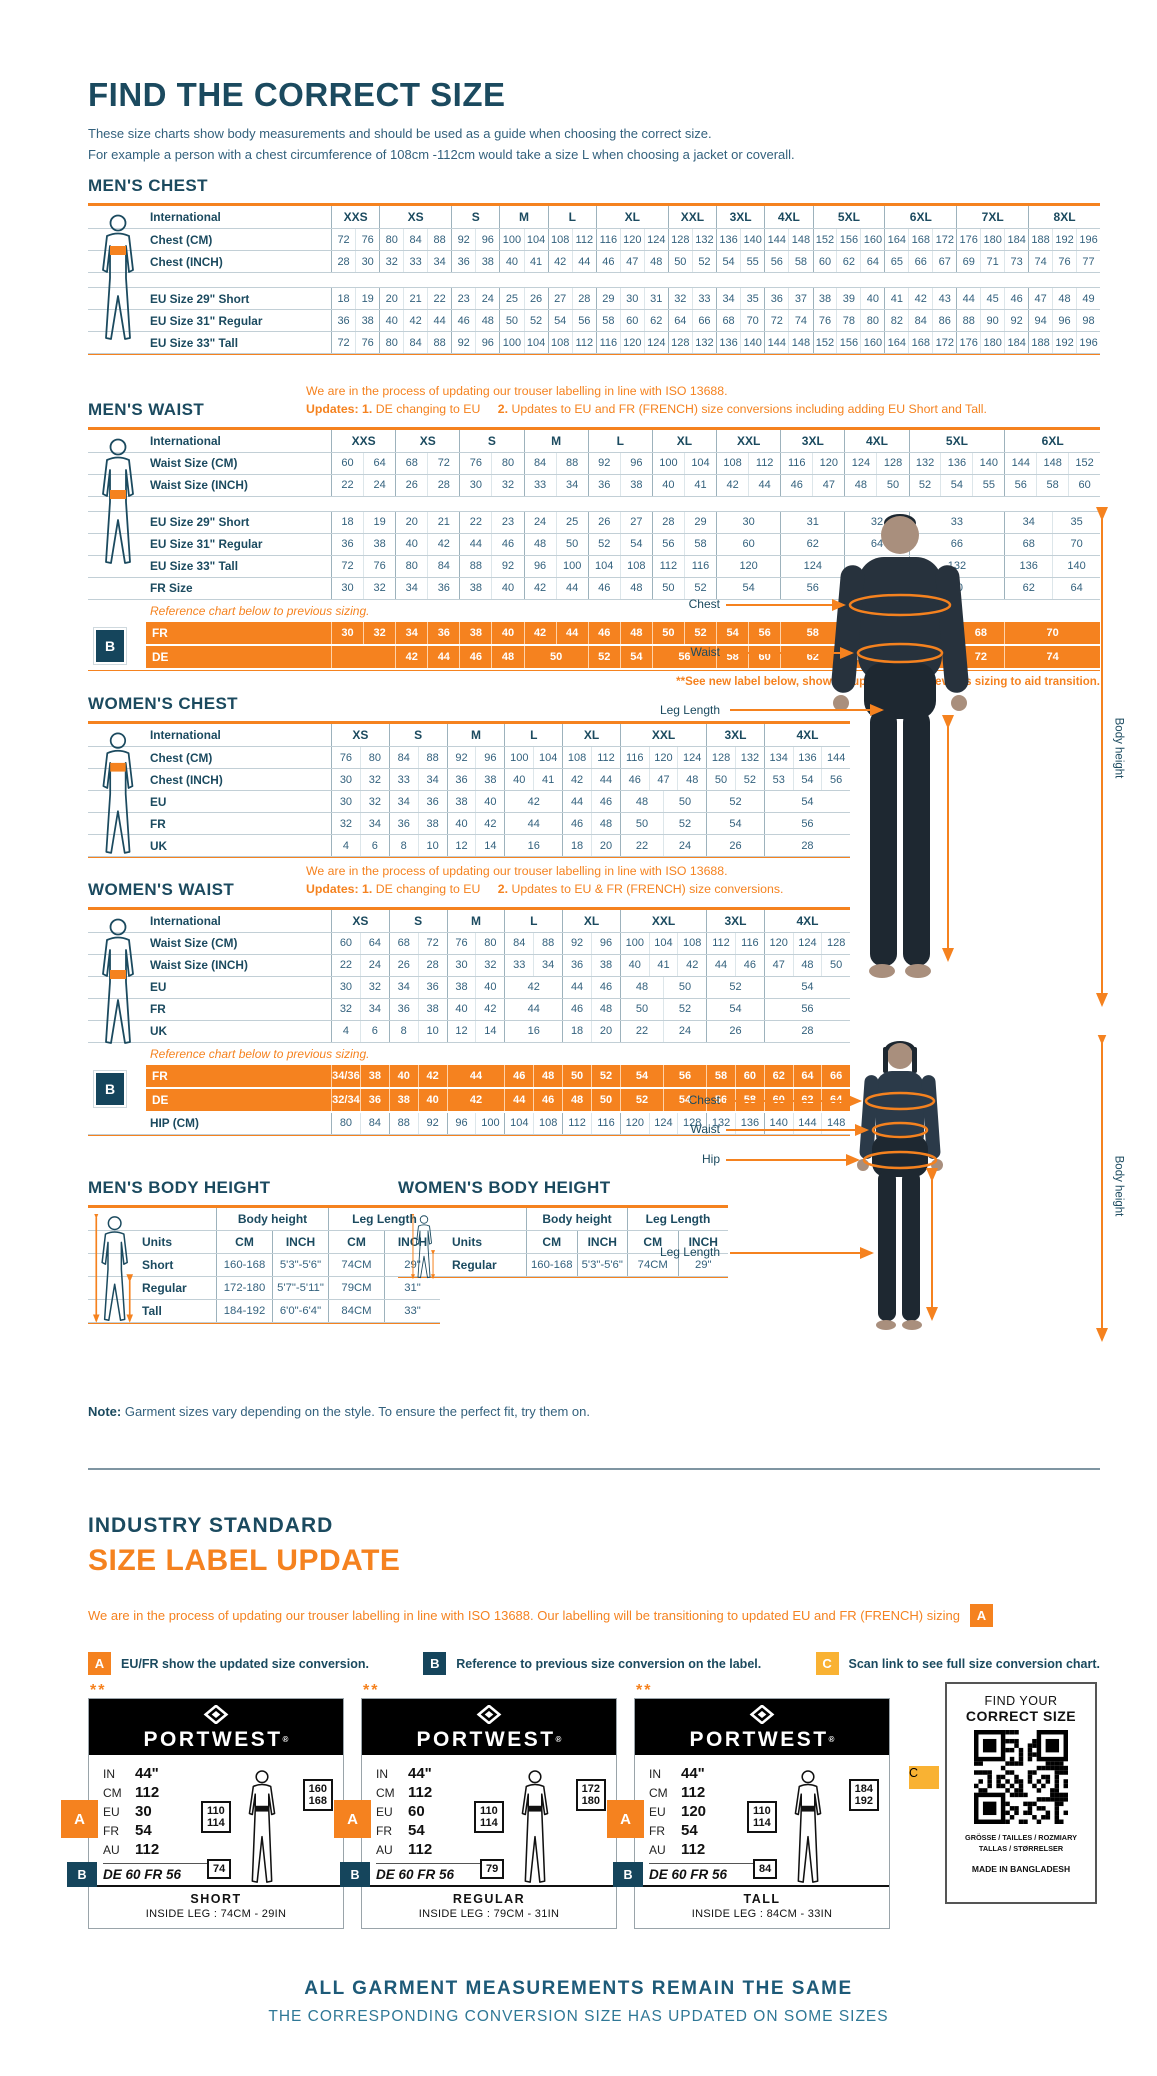 Image resolution: width=1157 pixels, height=2076 pixels. What do you see at coordinates (591, 1099) in the screenshot?
I see `size-cell: 48 50` at bounding box center [591, 1099].